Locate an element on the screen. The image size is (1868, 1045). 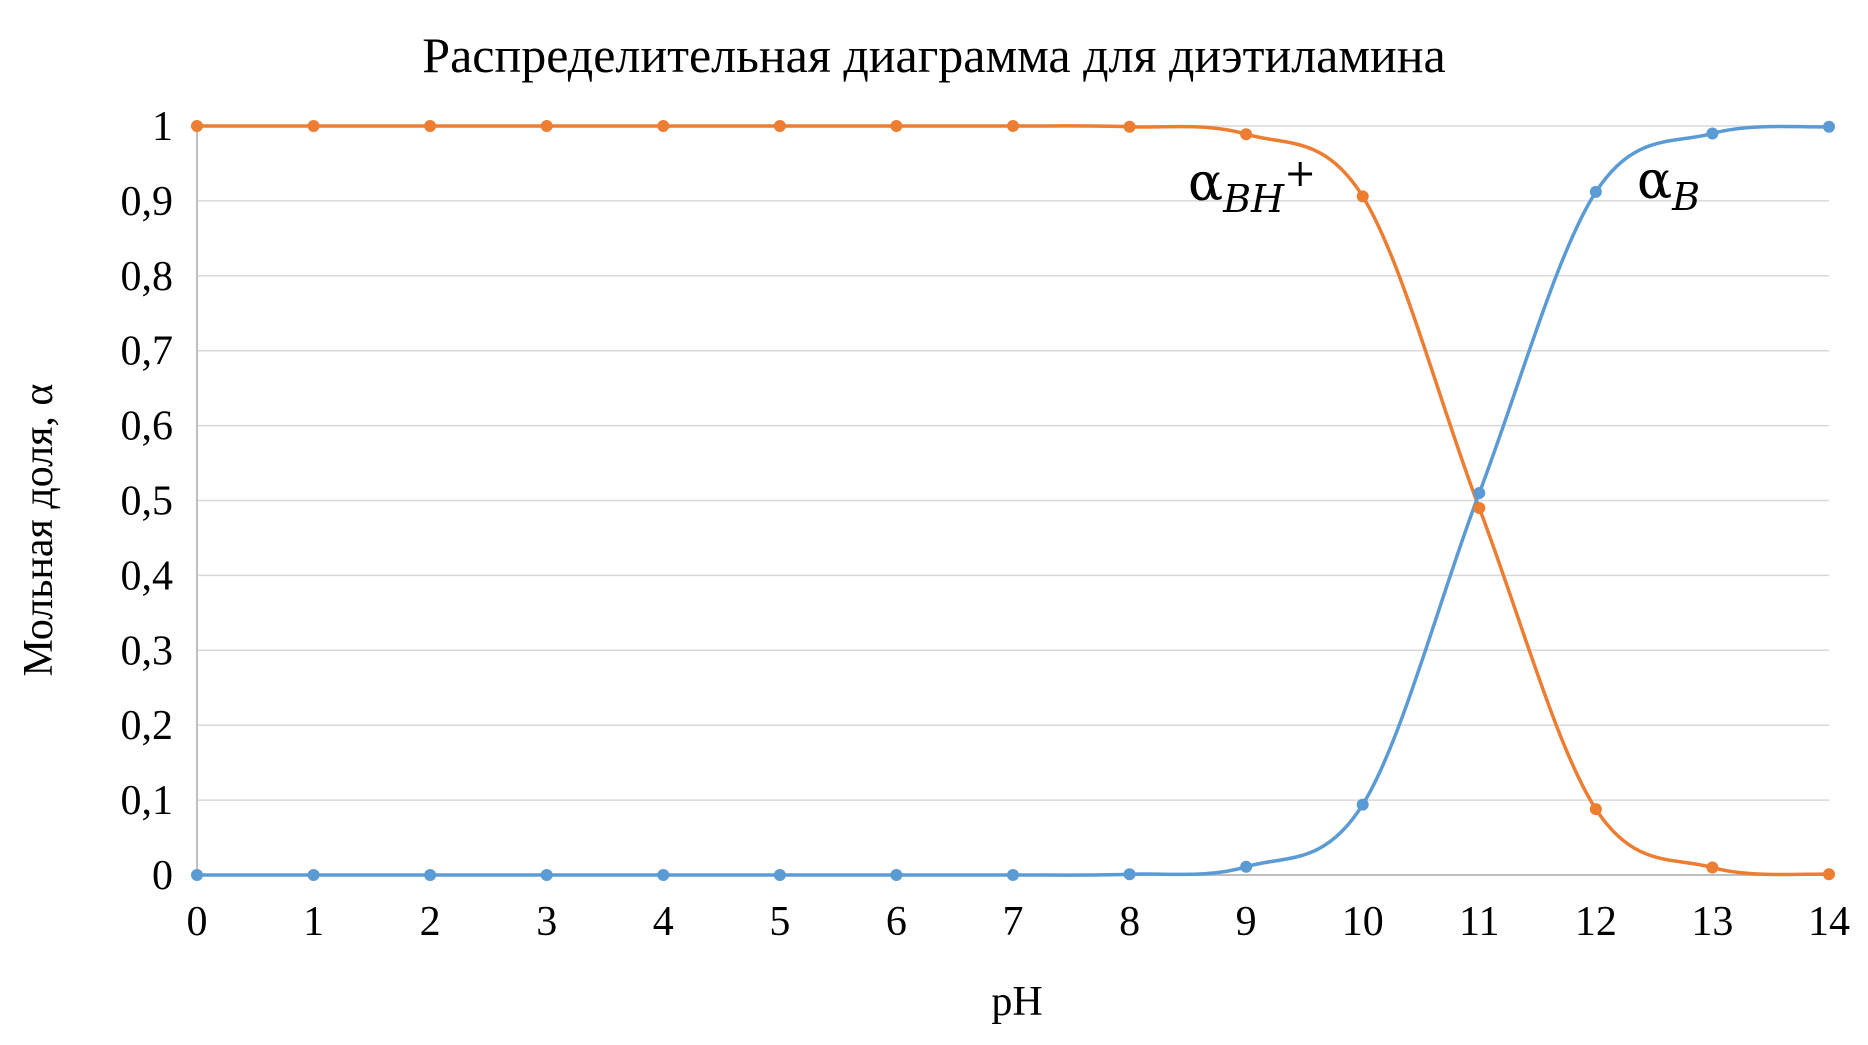
y-tick-labels: 0 0,1 0,2 0,3 0,4 0,5 0,6 0,7 0,8 0,9 1 is located at coordinates (147, 501).